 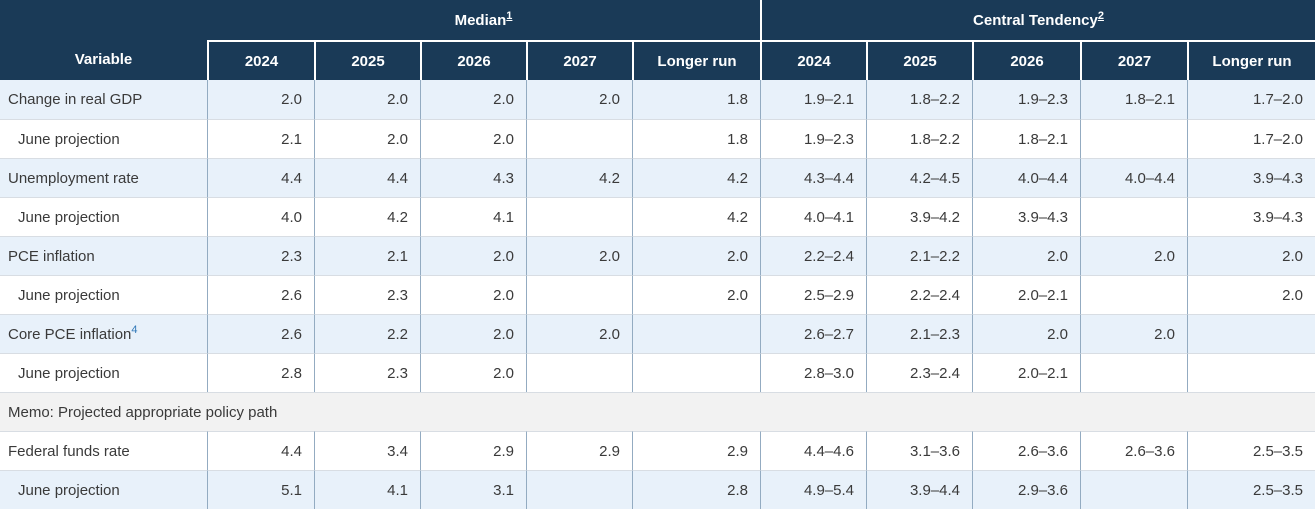 What do you see at coordinates (103, 450) in the screenshot?
I see `row-label: Federal funds rate` at bounding box center [103, 450].